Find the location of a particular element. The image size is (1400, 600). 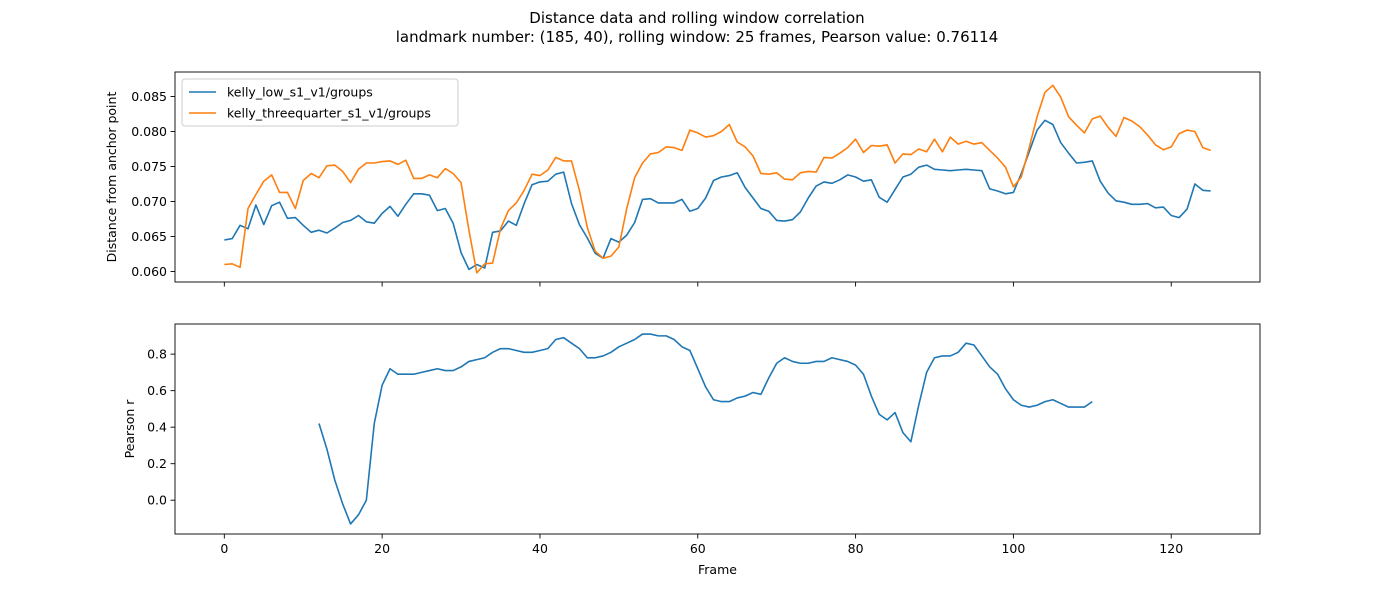

top-panel-ytick-label: 0.065 is located at coordinates (149, 236).